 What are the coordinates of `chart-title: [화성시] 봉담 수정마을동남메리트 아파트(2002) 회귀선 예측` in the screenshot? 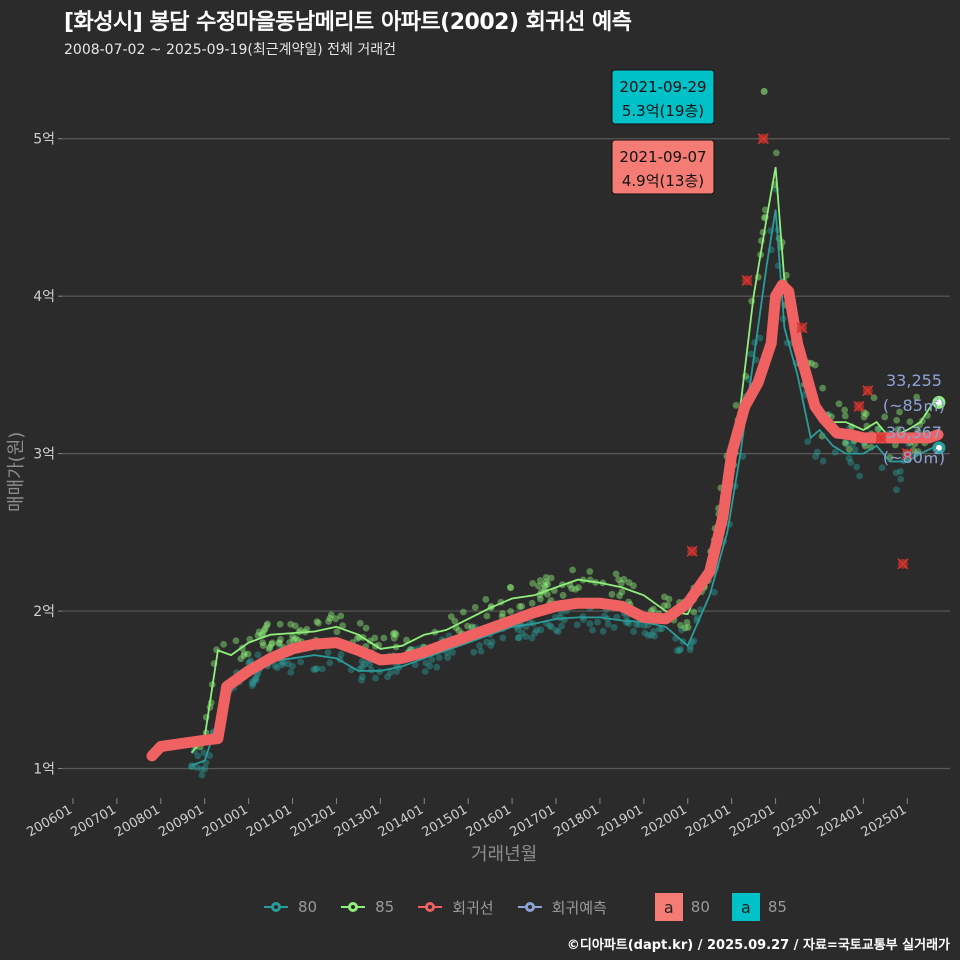 It's located at (348, 22).